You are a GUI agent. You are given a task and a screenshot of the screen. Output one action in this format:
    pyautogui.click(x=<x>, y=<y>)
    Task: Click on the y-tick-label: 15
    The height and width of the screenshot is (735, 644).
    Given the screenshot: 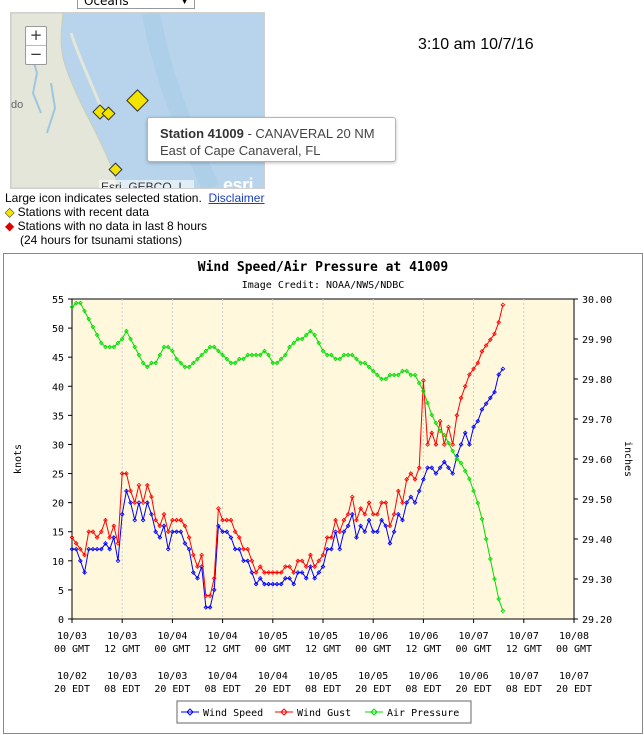 What is the action you would take?
    pyautogui.click(x=58, y=533)
    